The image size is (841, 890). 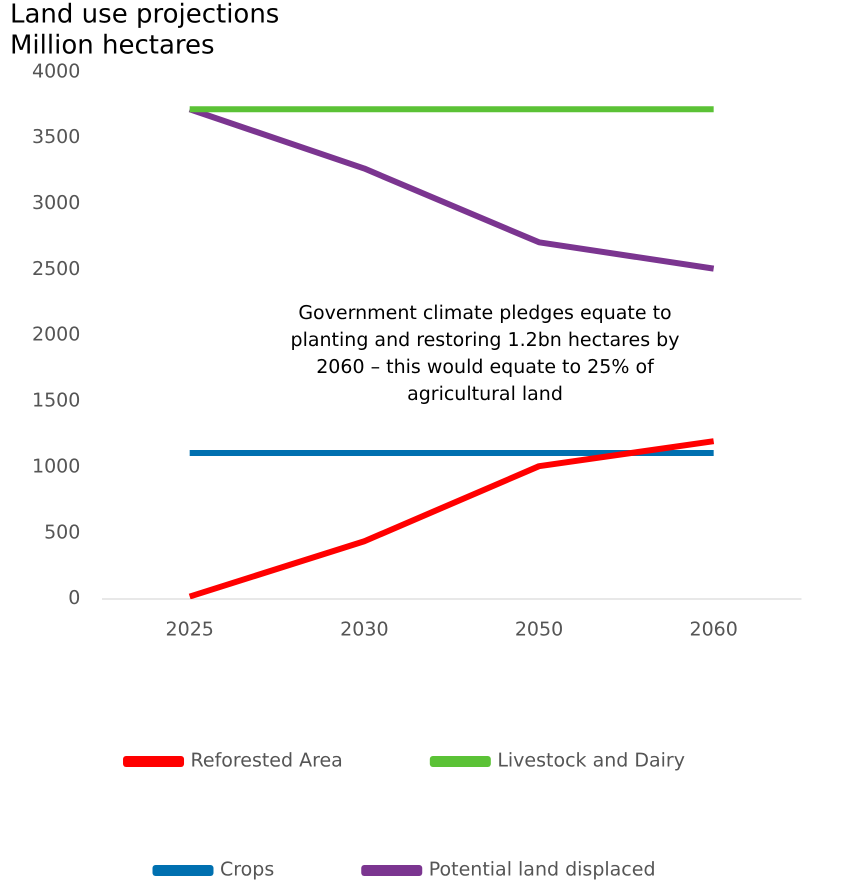 I want to click on y-tick-label: 4000, so click(x=56, y=71).